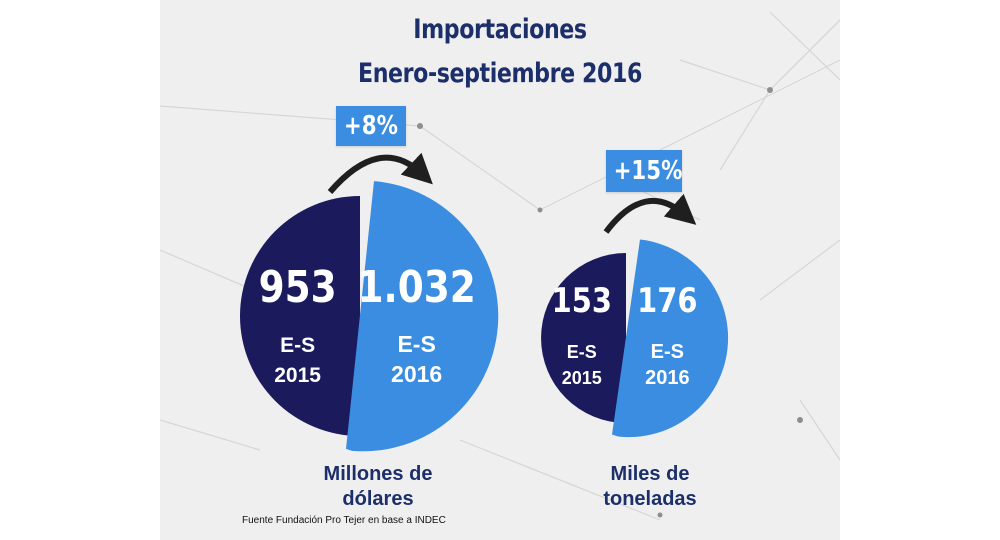  Describe the element at coordinates (670, 338) in the screenshot. I see `pie-slice-2-2016` at that location.